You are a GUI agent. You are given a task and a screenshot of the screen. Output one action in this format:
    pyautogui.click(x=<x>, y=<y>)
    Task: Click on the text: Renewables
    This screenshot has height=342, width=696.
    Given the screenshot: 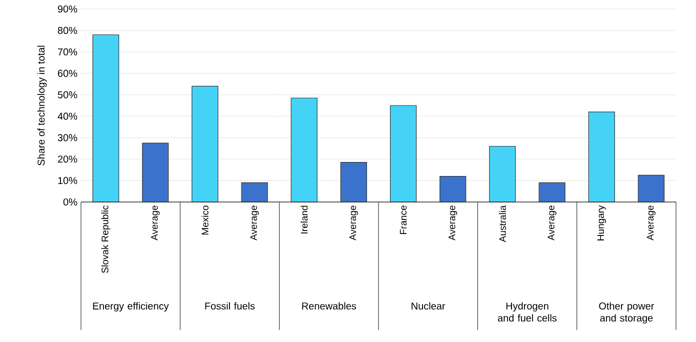 What is the action you would take?
    pyautogui.click(x=329, y=306)
    